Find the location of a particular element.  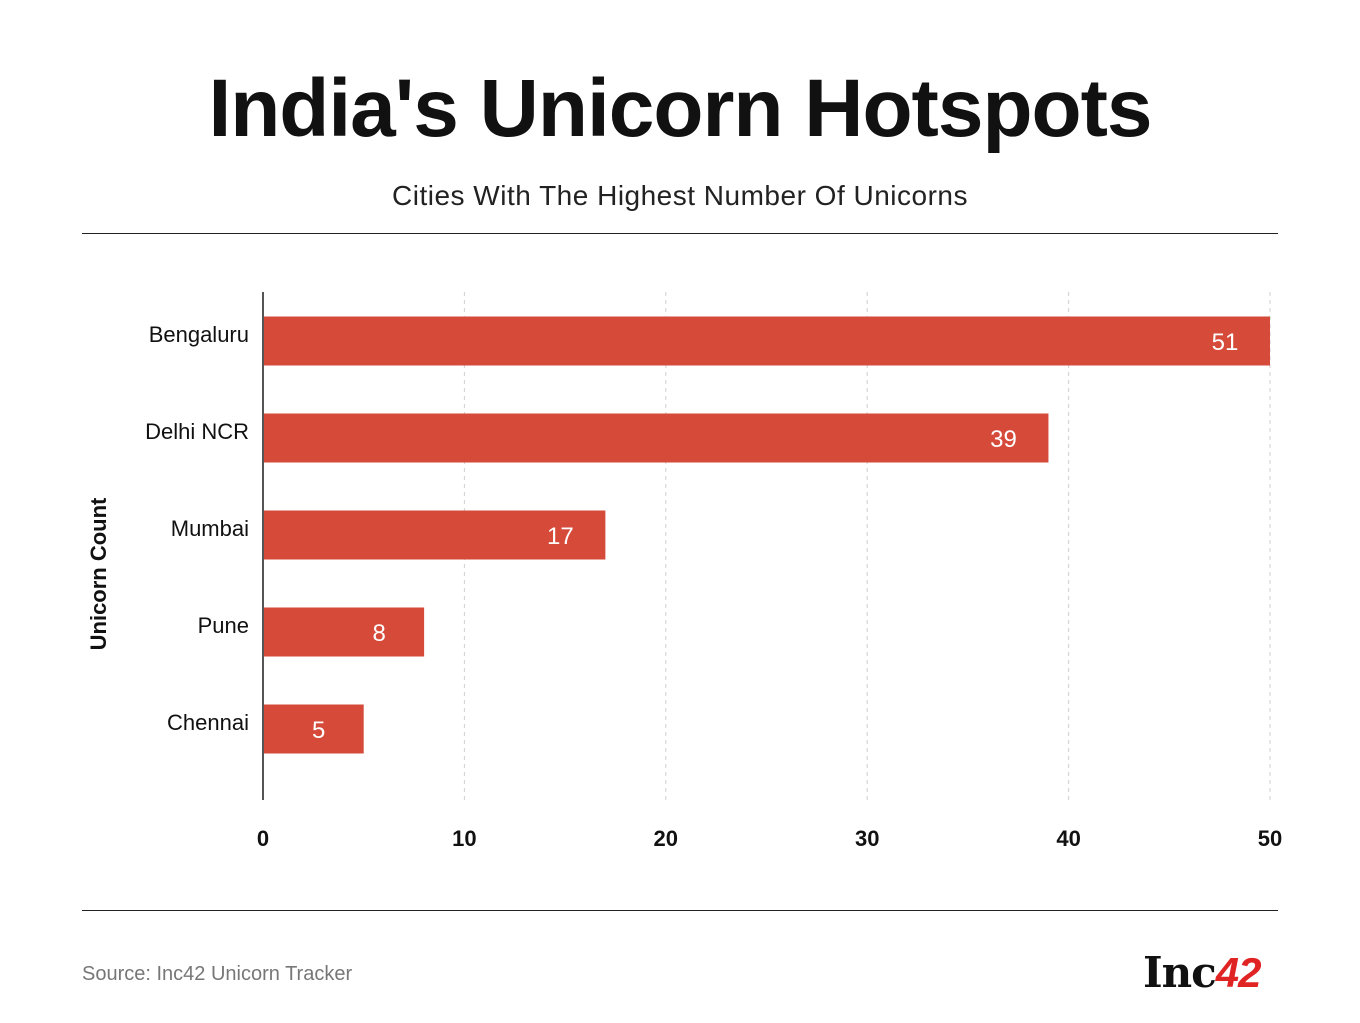

data-label: 39 is located at coordinates (1003, 439).